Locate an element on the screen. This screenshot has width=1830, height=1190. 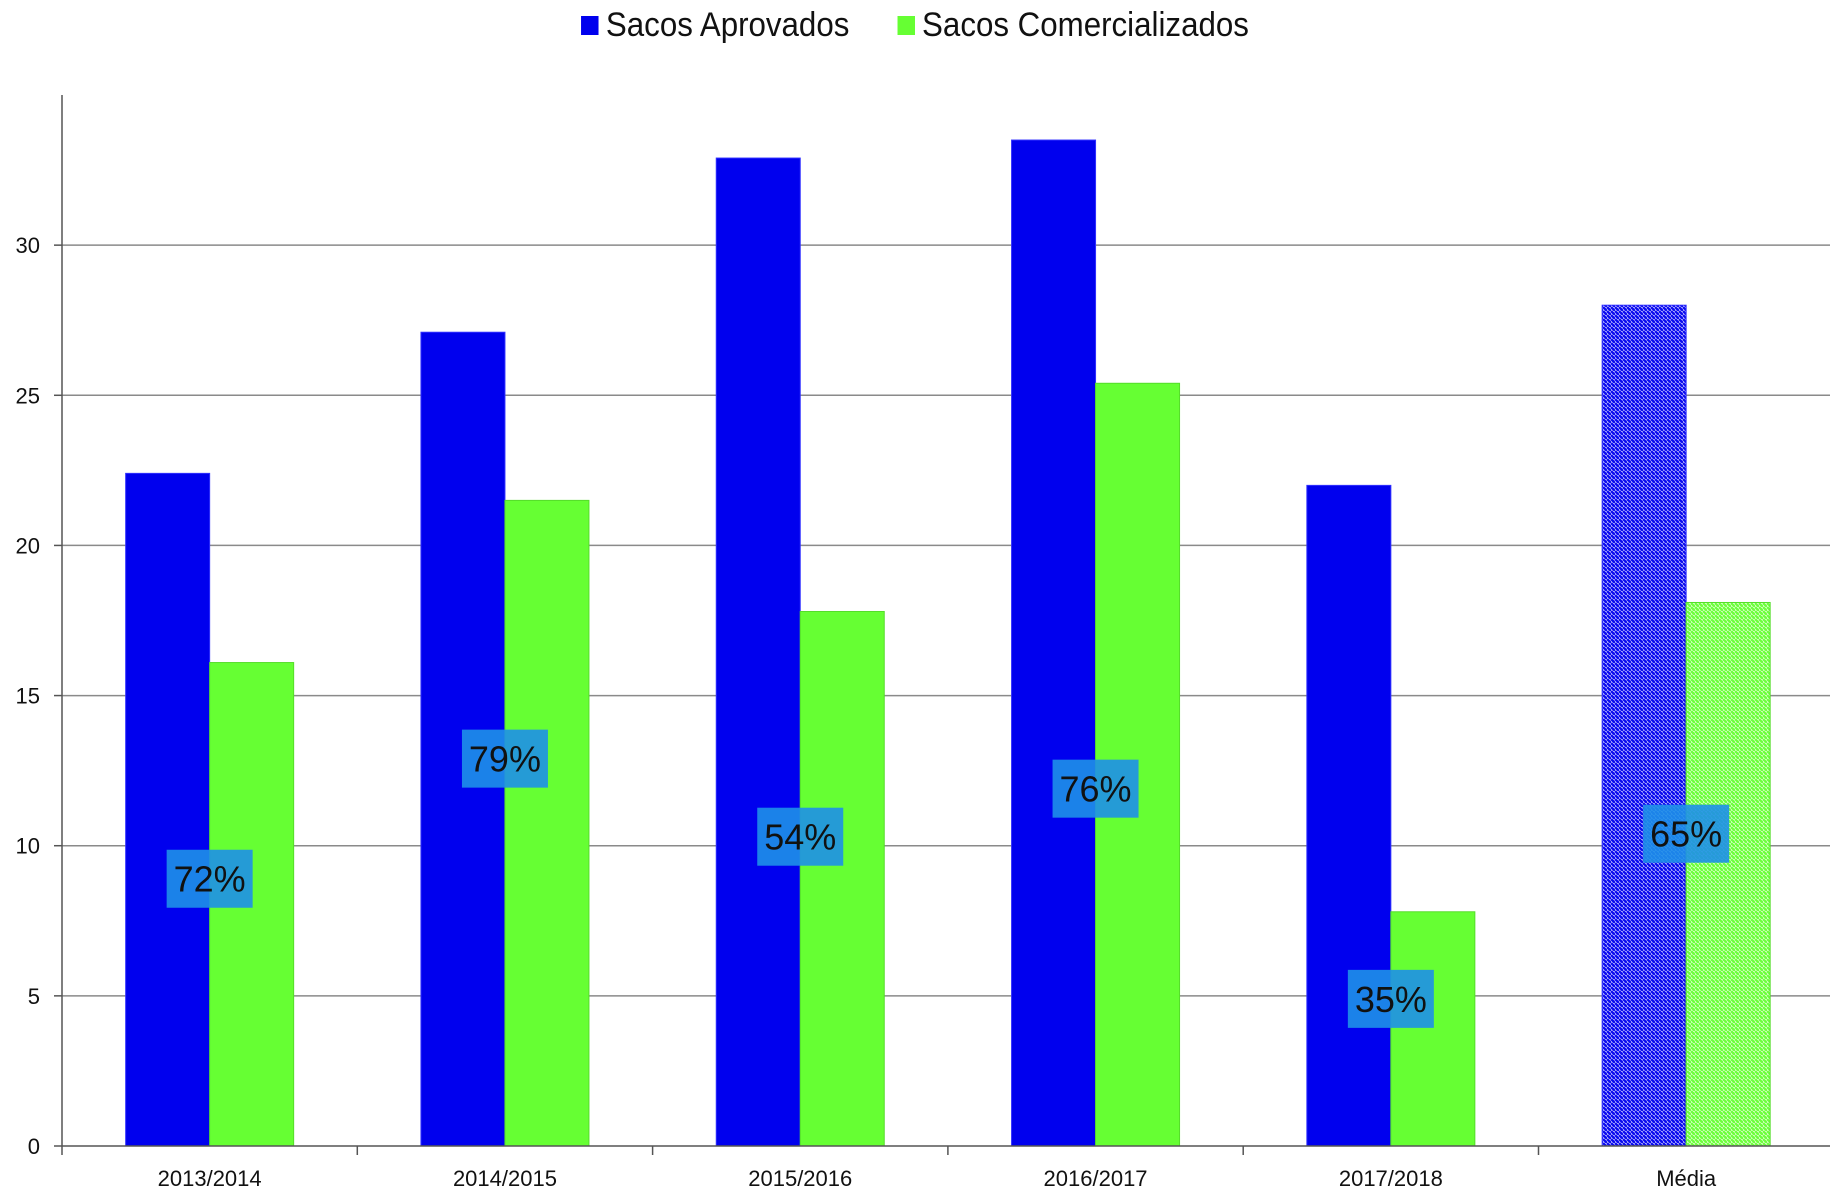
x-tick-label: 2017/2018 is located at coordinates (1391, 1178).